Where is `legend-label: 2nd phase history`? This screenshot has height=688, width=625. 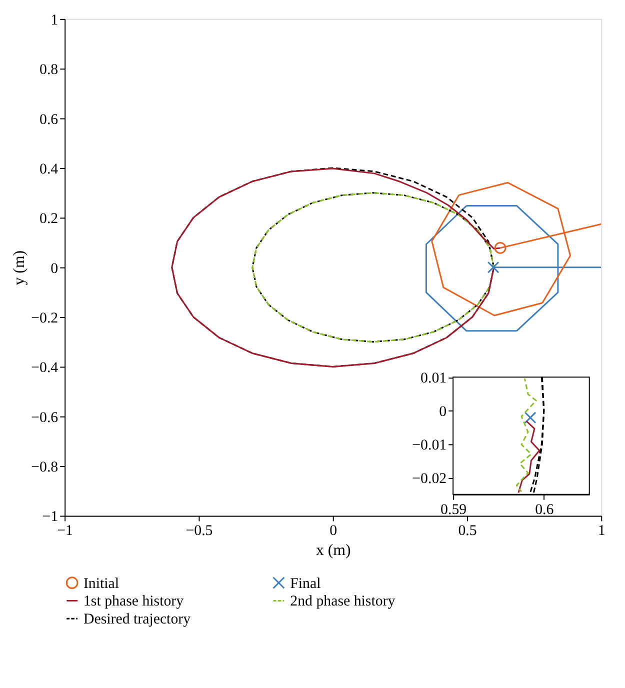
legend-label: 2nd phase history is located at coordinates (343, 602).